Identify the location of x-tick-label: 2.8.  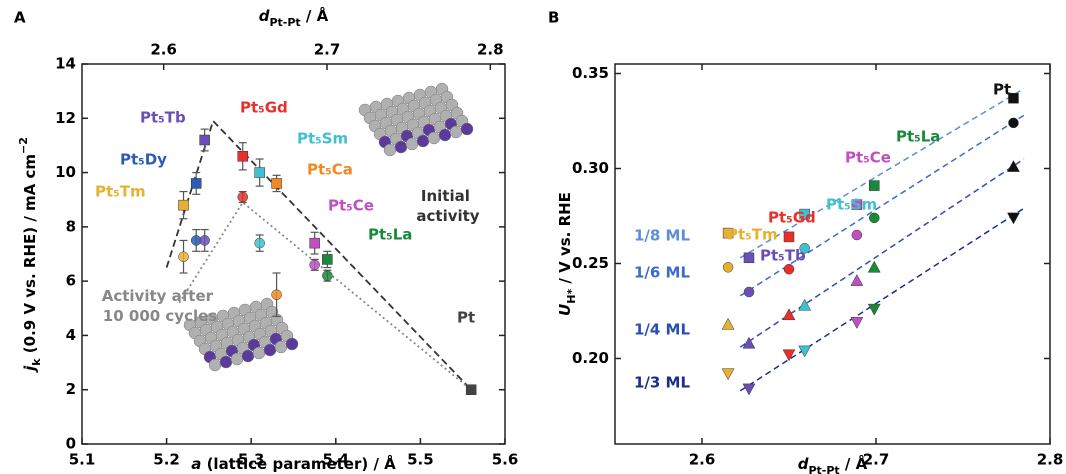
(1050, 460).